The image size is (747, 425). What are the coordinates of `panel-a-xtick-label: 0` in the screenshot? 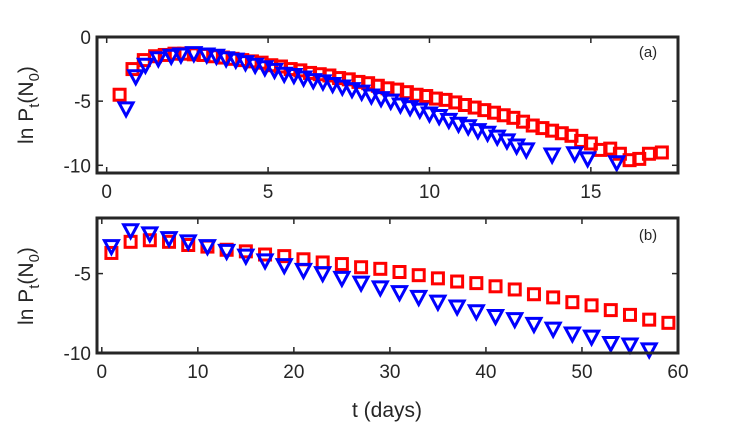 It's located at (106, 192).